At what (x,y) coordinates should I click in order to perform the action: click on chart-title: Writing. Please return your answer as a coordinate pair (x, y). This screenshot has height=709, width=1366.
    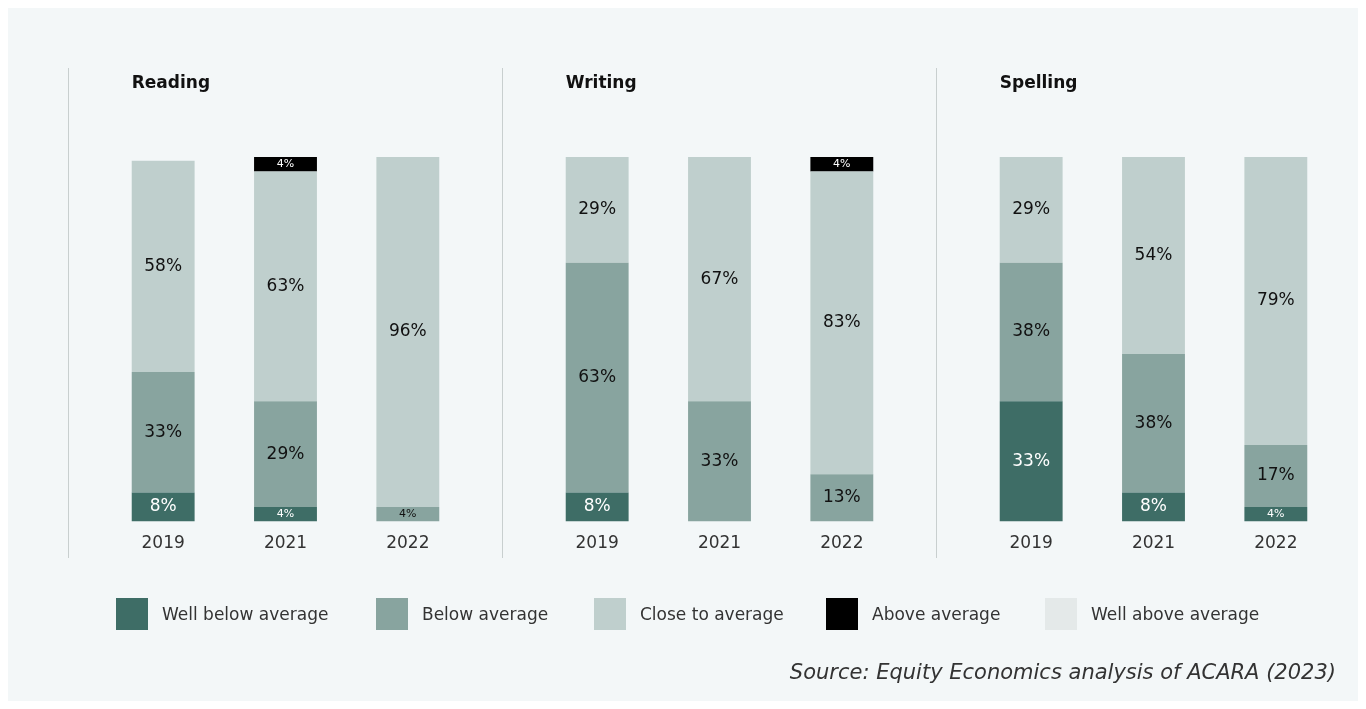
    Looking at the image, I should click on (601, 82).